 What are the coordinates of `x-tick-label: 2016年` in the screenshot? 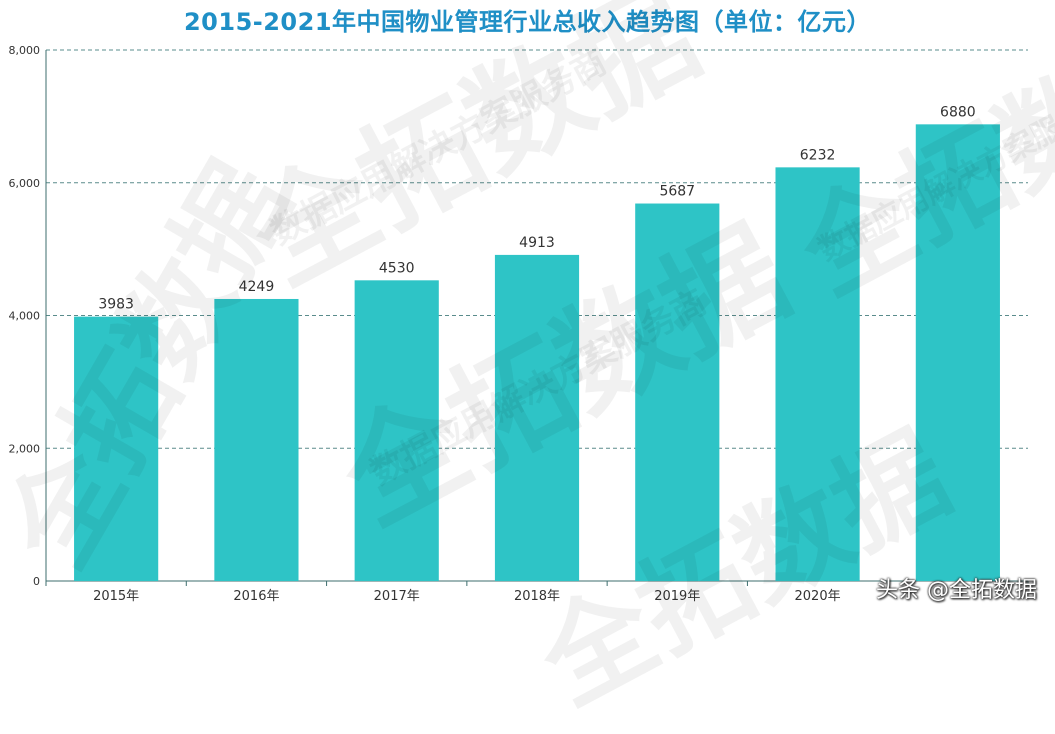 It's located at (256, 596).